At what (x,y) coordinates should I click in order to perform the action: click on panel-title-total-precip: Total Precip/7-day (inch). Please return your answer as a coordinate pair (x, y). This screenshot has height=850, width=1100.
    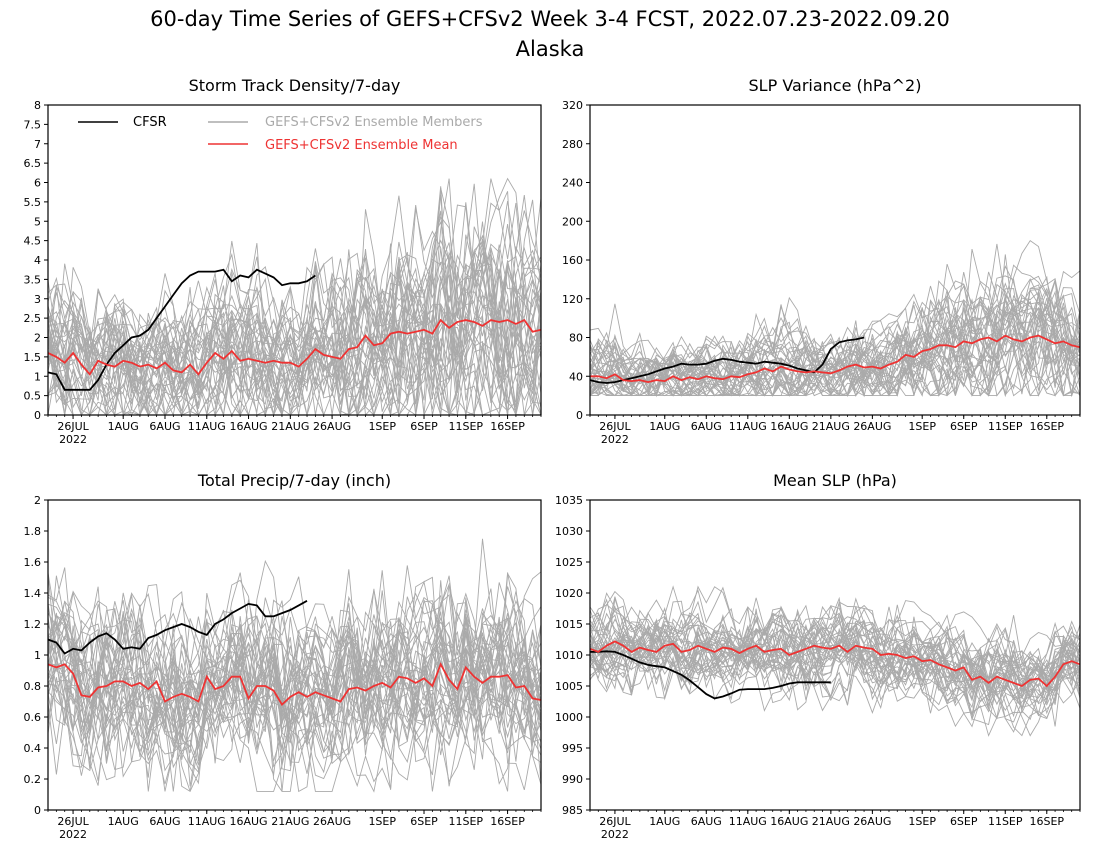
    Looking at the image, I should click on (294, 480).